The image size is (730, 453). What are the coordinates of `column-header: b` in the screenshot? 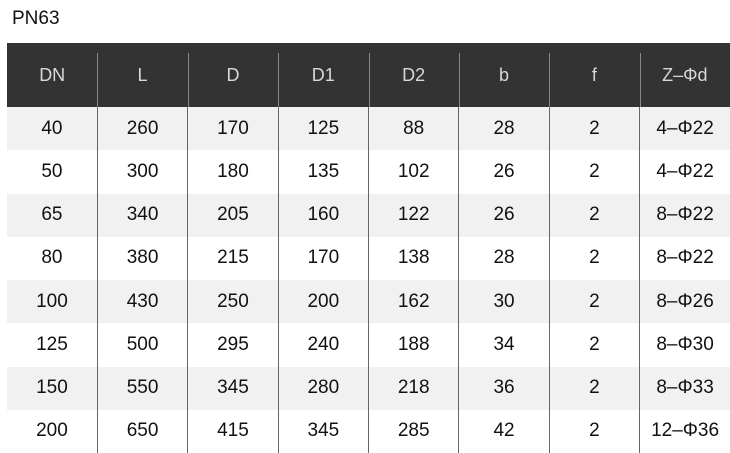 It's located at (504, 75).